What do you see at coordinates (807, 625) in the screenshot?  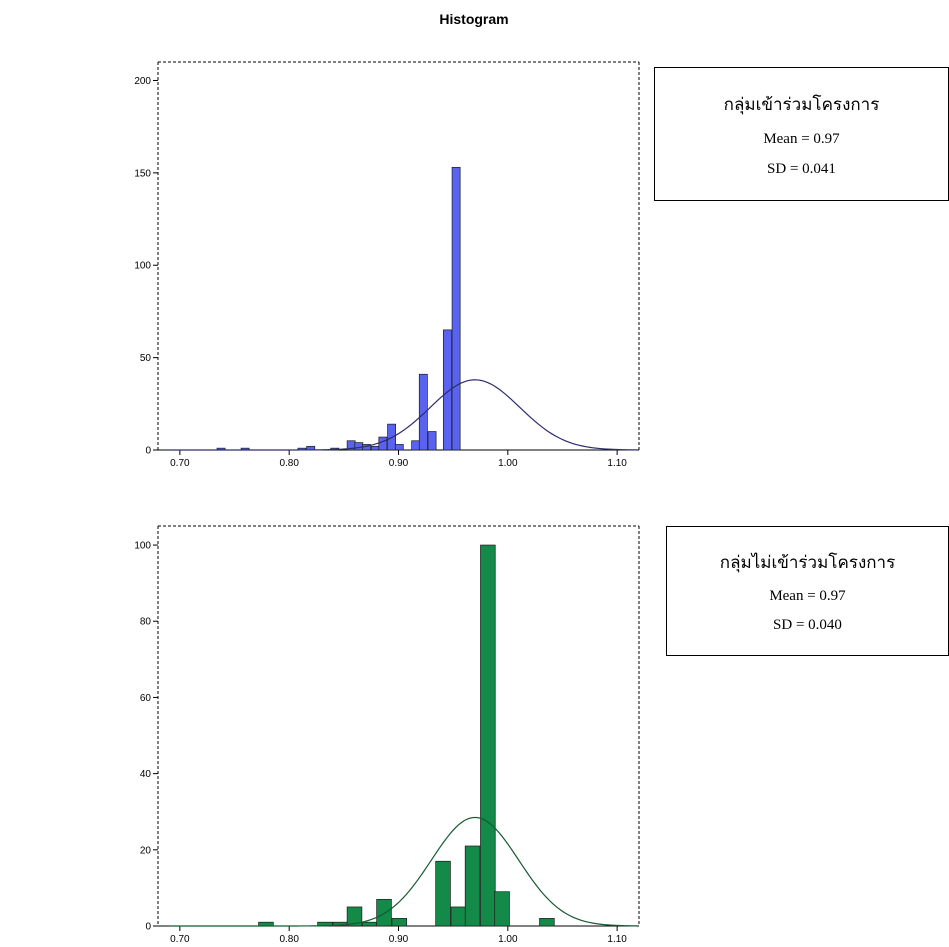 I see `legend-sd: SD = 0.040` at bounding box center [807, 625].